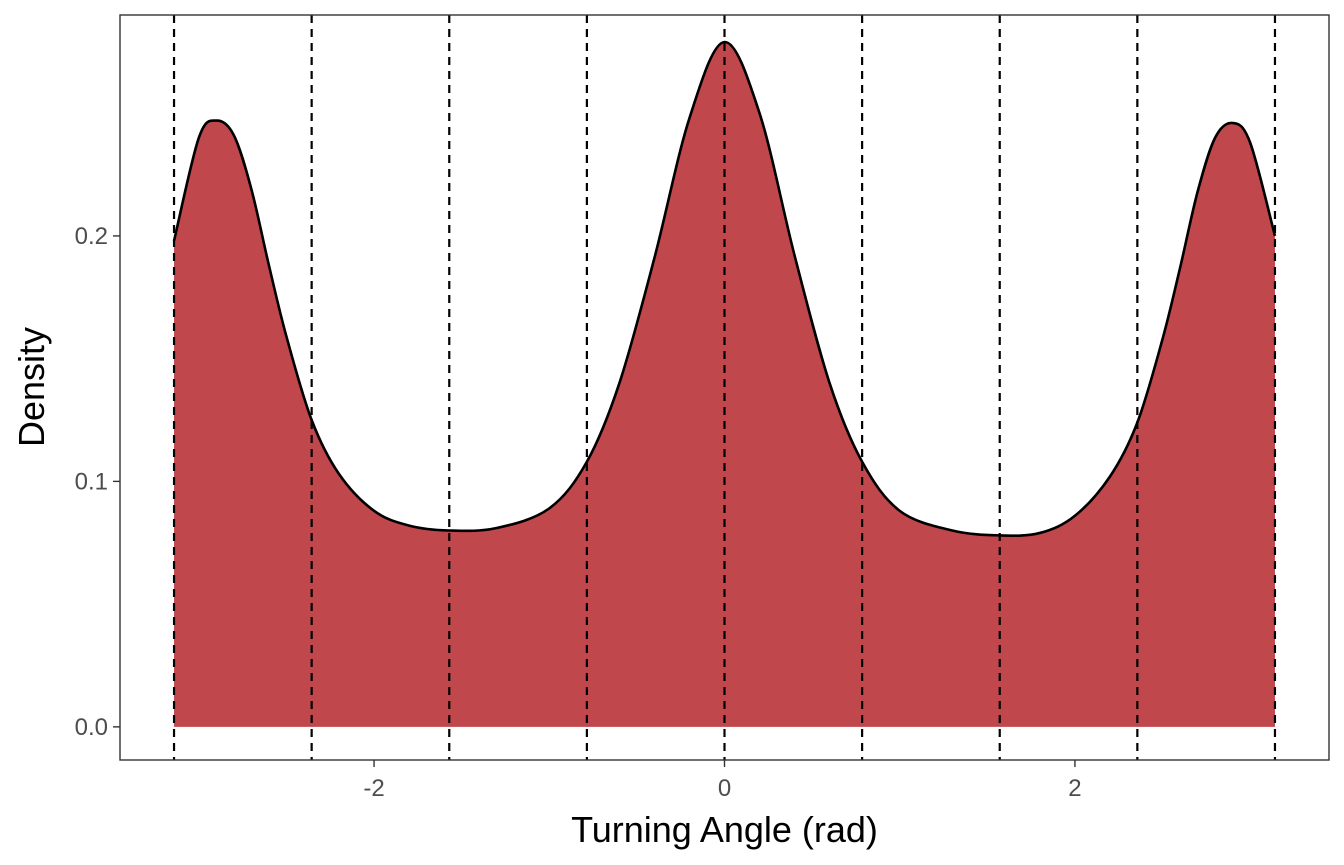 The height and width of the screenshot is (865, 1344). Describe the element at coordinates (724, 788) in the screenshot. I see `x-tick-label: 0` at that location.